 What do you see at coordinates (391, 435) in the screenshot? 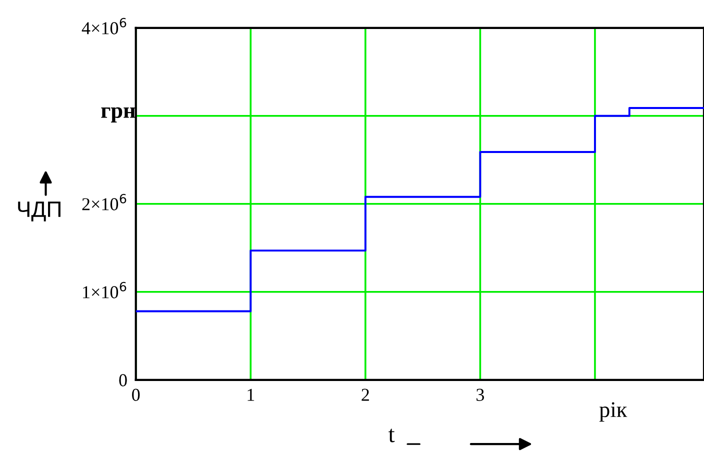
I see `x-axis-title: t` at bounding box center [391, 435].